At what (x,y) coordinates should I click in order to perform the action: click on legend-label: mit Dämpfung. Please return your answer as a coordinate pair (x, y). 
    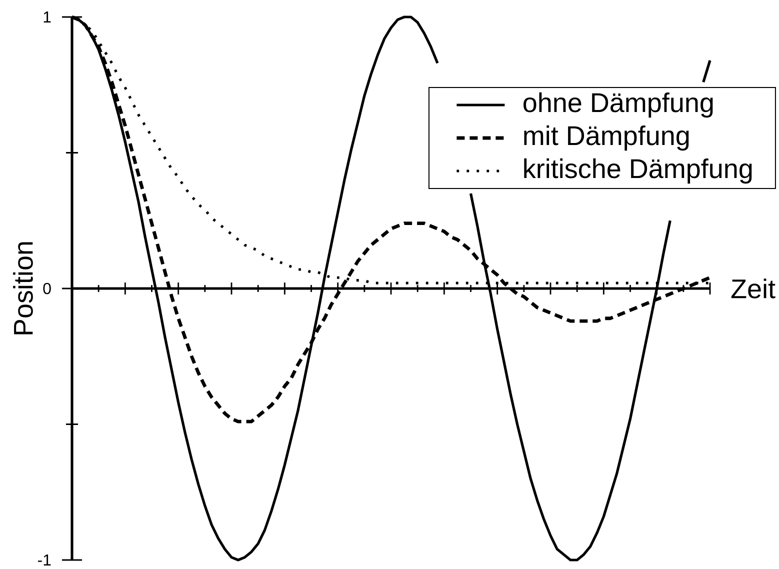
    Looking at the image, I should click on (606, 138).